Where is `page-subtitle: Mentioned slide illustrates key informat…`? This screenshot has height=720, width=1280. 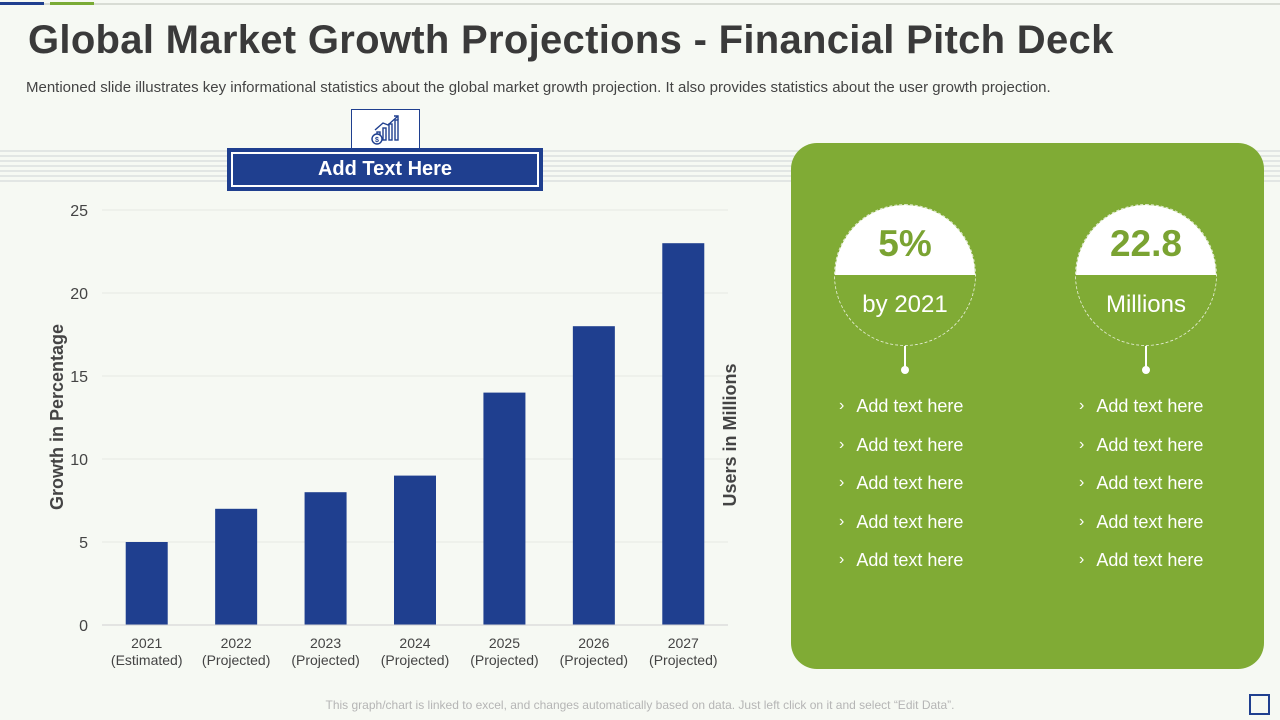
page-subtitle: Mentioned slide illustrates key informat… is located at coordinates (538, 87).